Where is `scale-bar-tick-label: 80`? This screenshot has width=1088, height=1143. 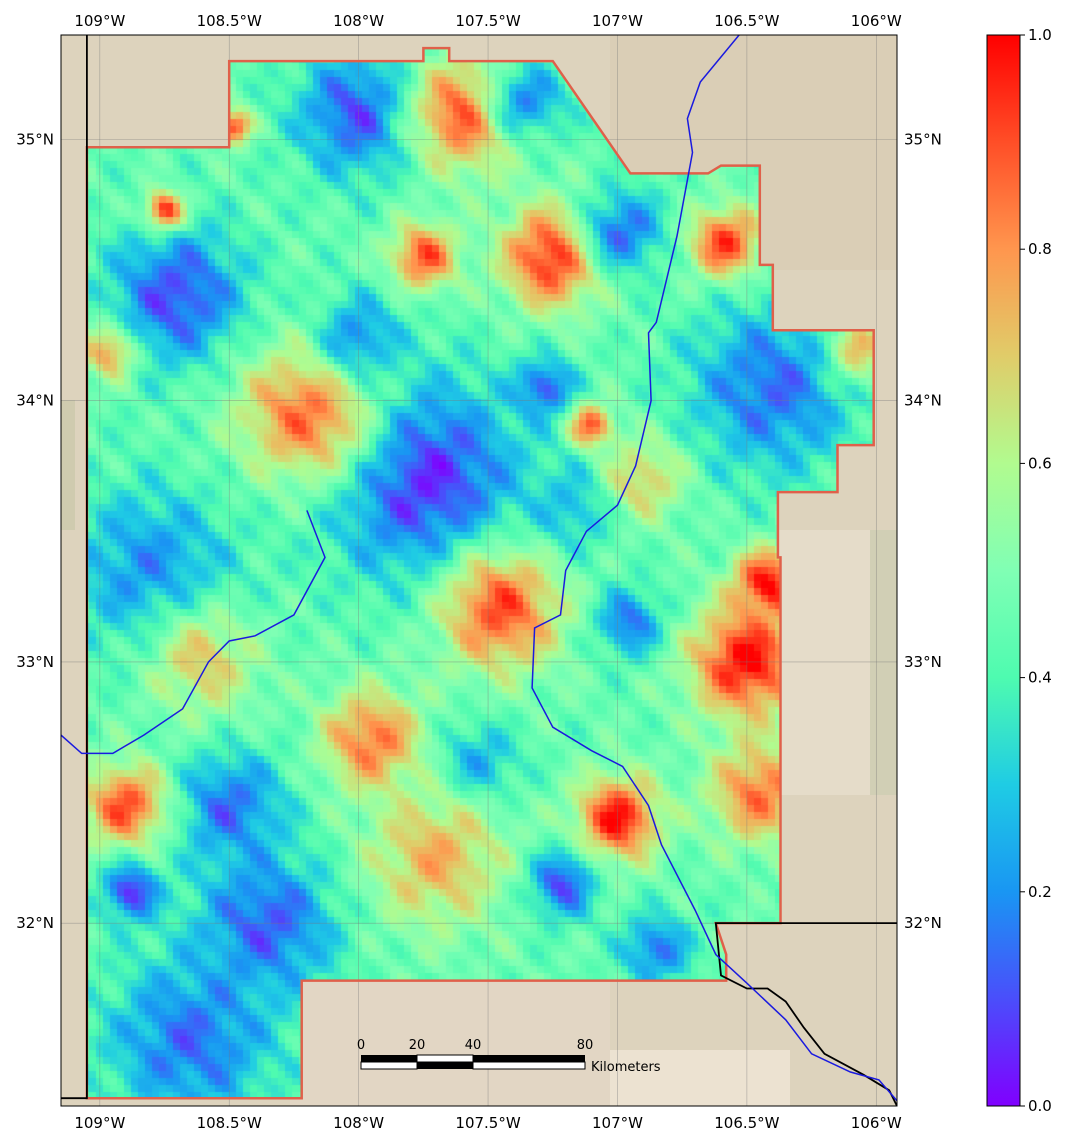
scale-bar-tick-label: 80 is located at coordinates (585, 1045).